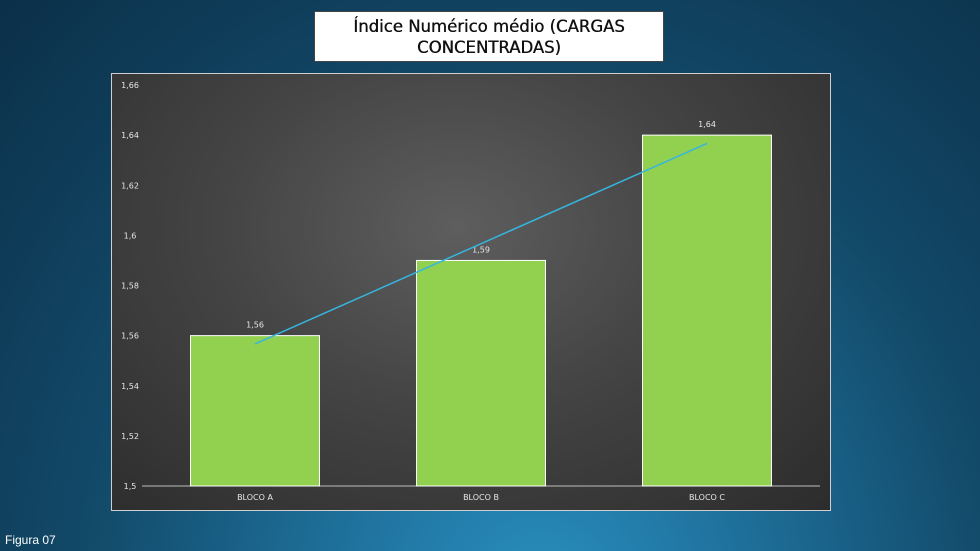 The image size is (980, 551). What do you see at coordinates (130, 486) in the screenshot?
I see `y-tick-label: 1,5` at bounding box center [130, 486].